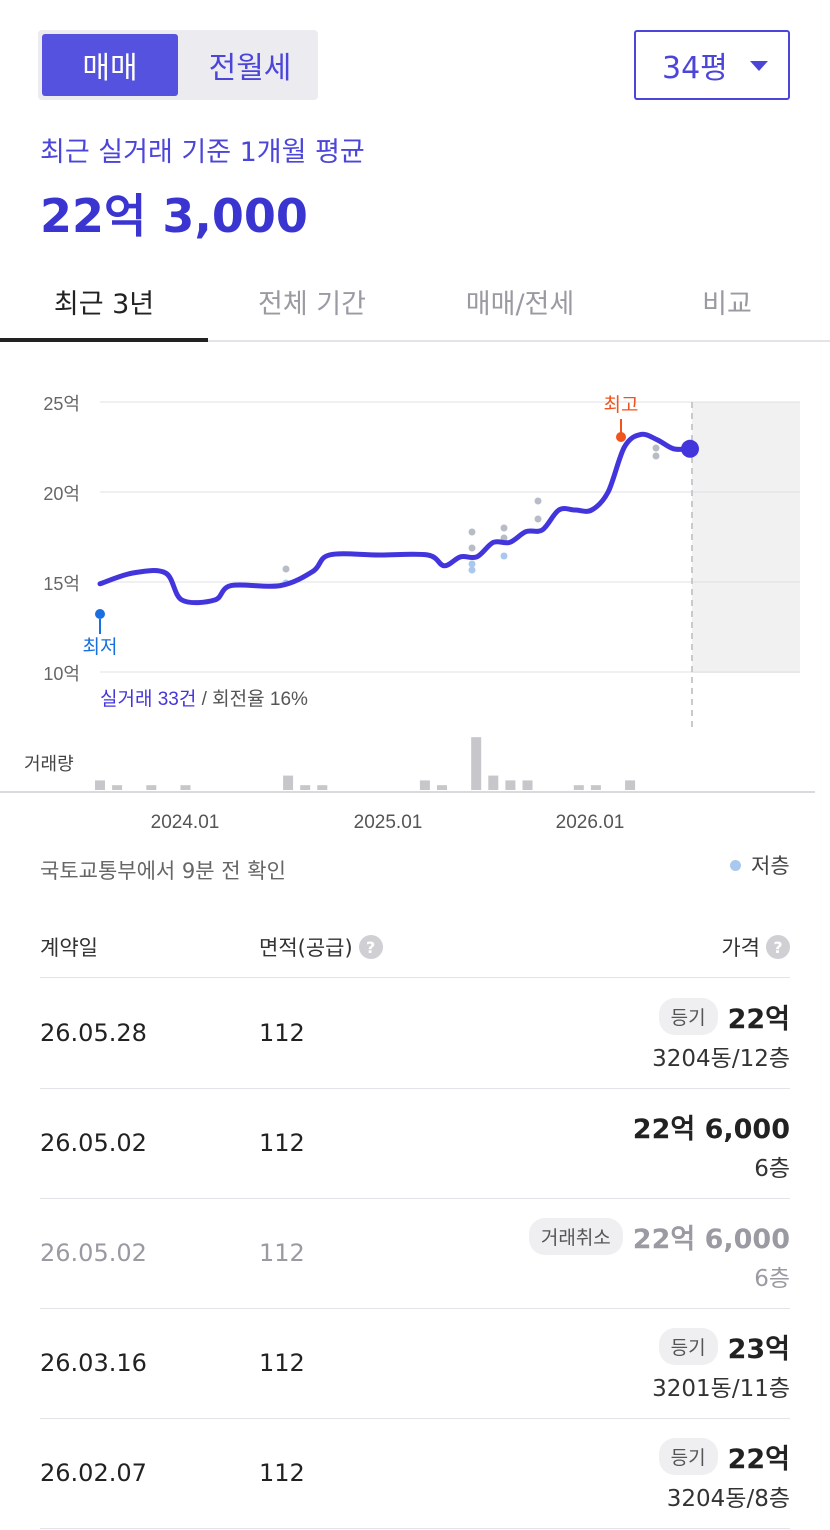  What do you see at coordinates (758, 1349) in the screenshot?
I see `deal-price: 23억` at bounding box center [758, 1349].